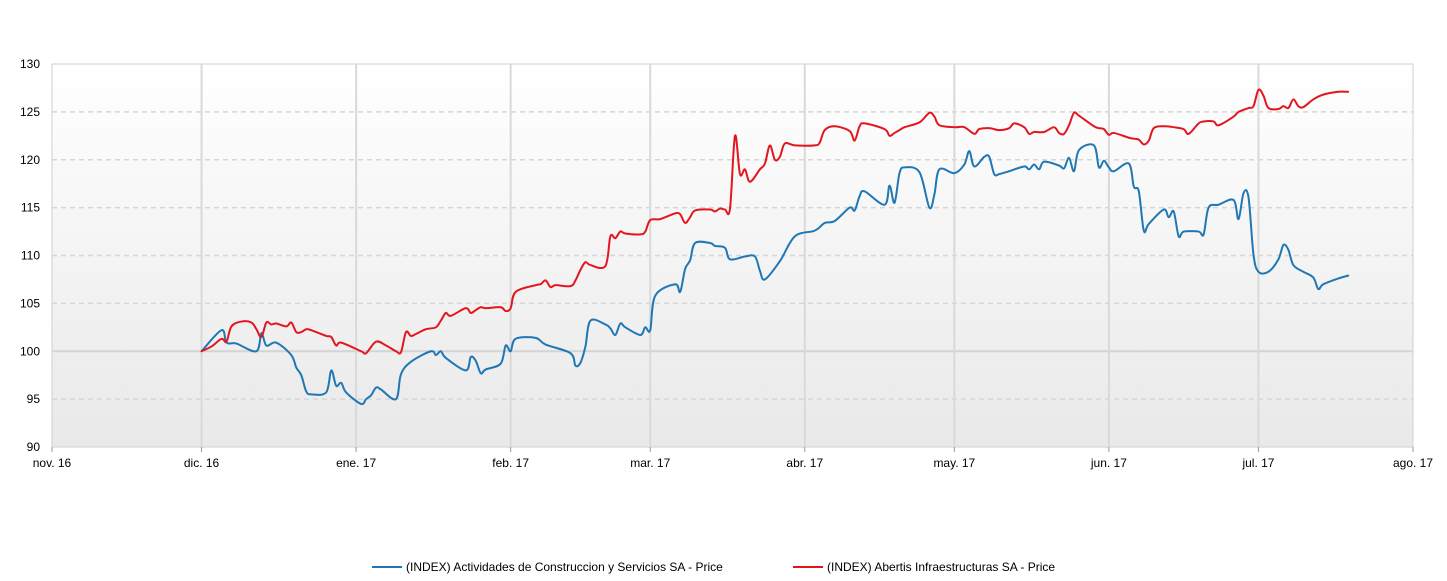 This screenshot has width=1447, height=581. I want to click on y-tick-label: 130, so click(30, 64).